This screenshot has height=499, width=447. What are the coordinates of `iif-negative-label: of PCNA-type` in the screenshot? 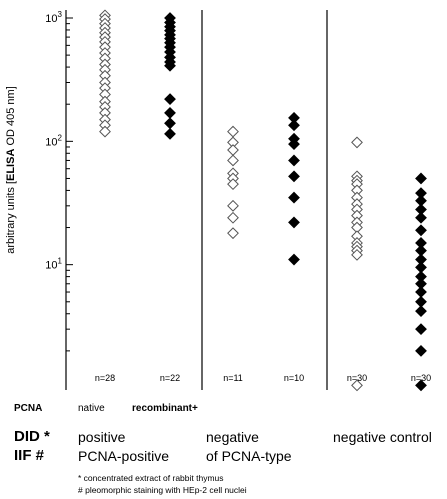 It's located at (249, 456).